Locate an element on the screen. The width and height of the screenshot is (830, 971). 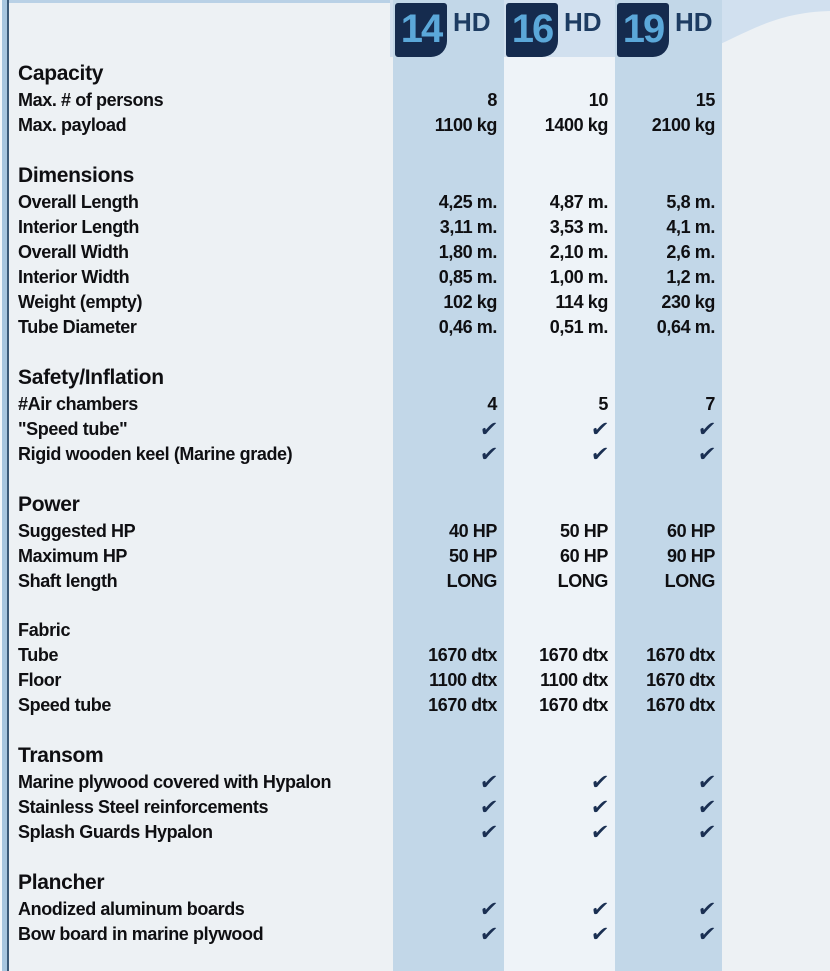
column-stripe-16hd is located at coordinates (559, 514).